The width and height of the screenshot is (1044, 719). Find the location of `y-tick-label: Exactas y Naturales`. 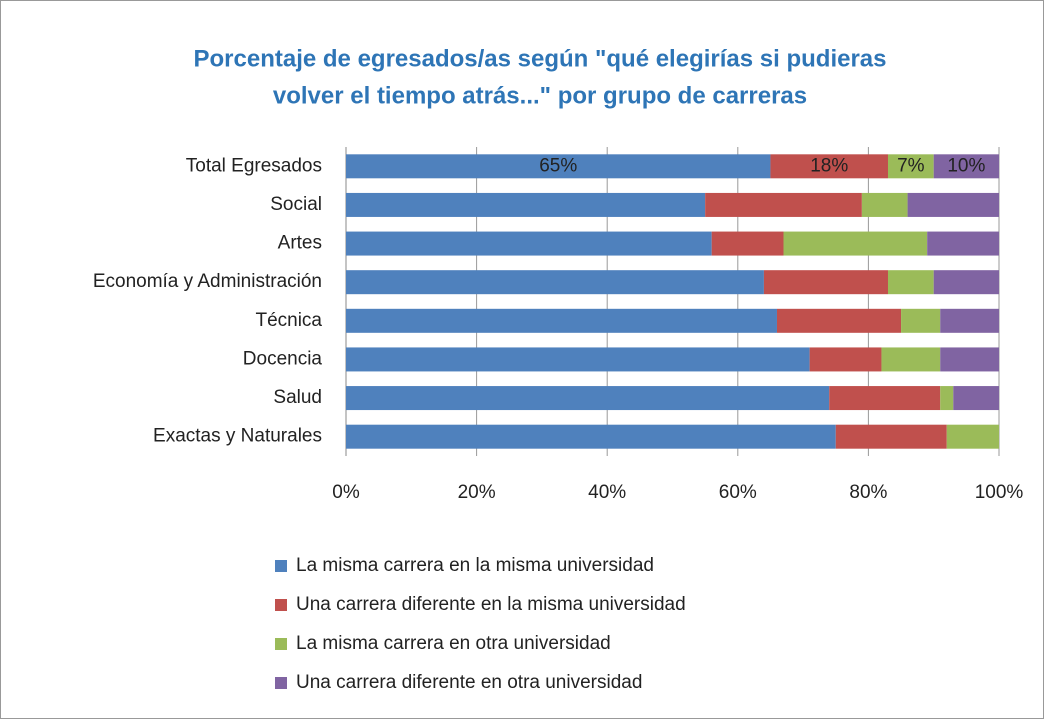

y-tick-label: Exactas y Naturales is located at coordinates (237, 436).